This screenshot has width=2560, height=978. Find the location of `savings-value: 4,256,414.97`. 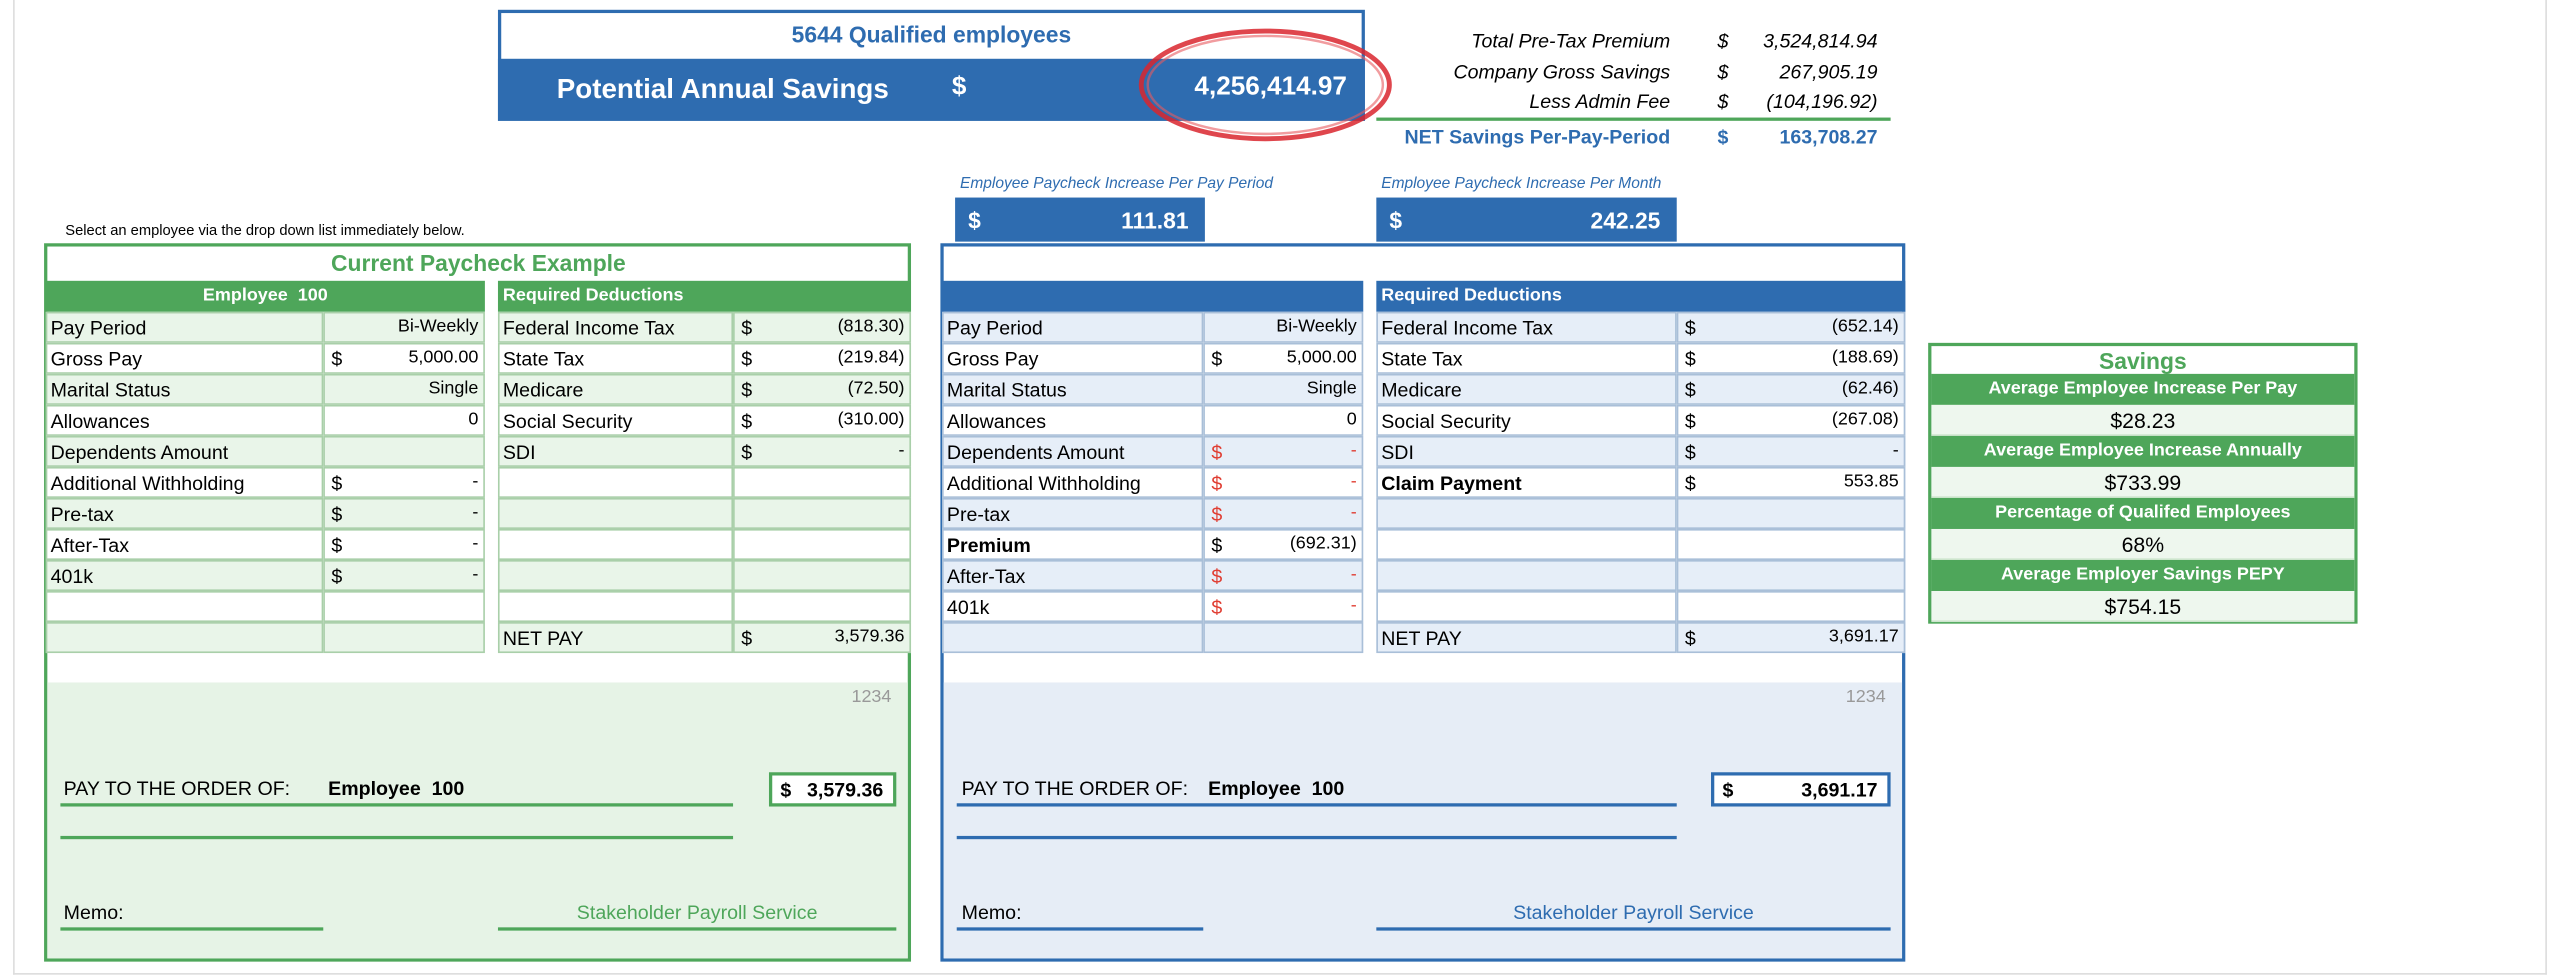

savings-value: 4,256,414.97 is located at coordinates (1270, 87).